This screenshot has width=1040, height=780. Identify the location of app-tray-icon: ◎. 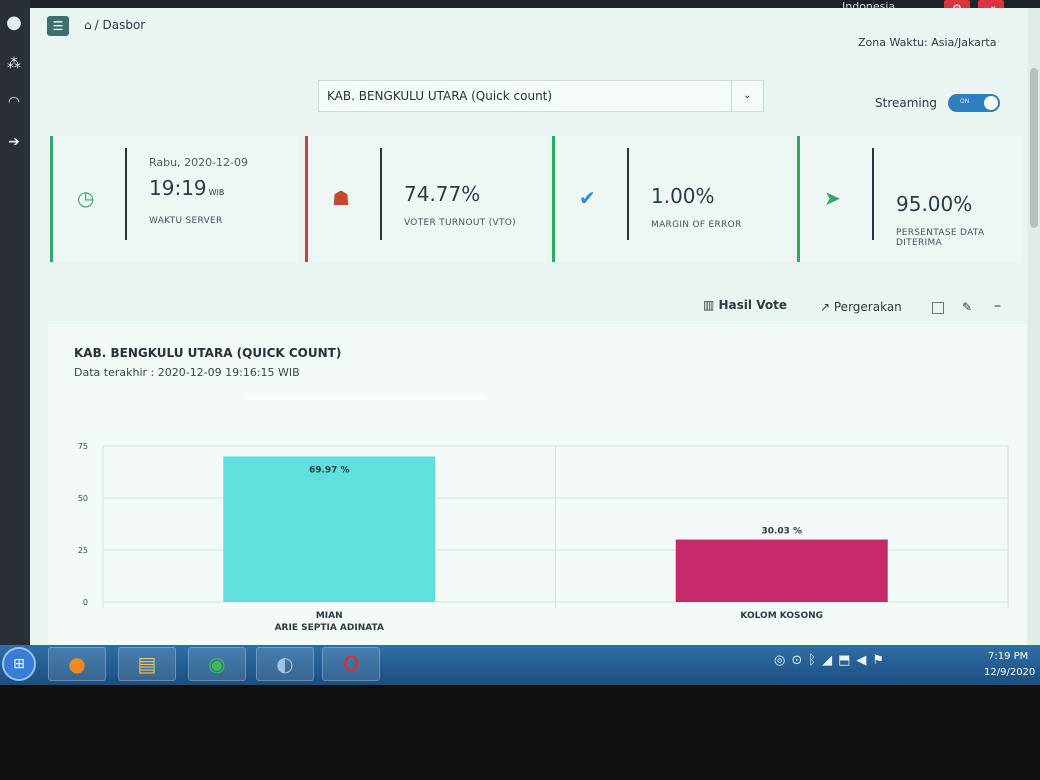
(783, 660).